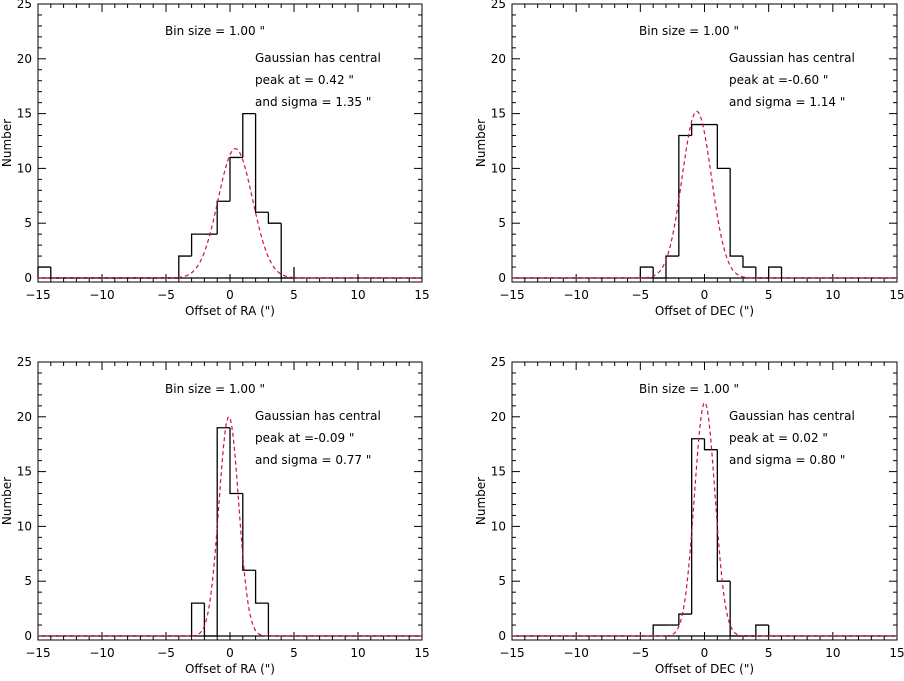 The width and height of the screenshot is (904, 681). What do you see at coordinates (313, 102) in the screenshot?
I see `gaussian-annotation: and sigma = 1.35 "` at bounding box center [313, 102].